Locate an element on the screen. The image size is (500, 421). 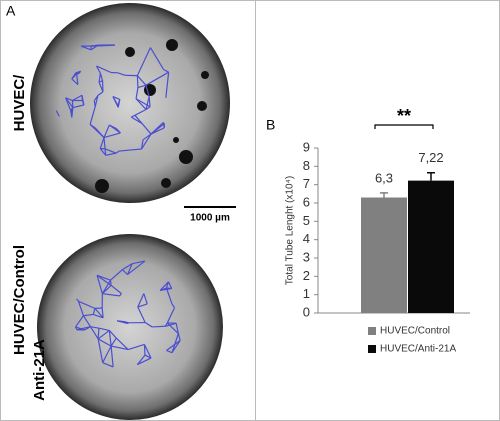
significance-bracket is located at coordinates (404, 126).